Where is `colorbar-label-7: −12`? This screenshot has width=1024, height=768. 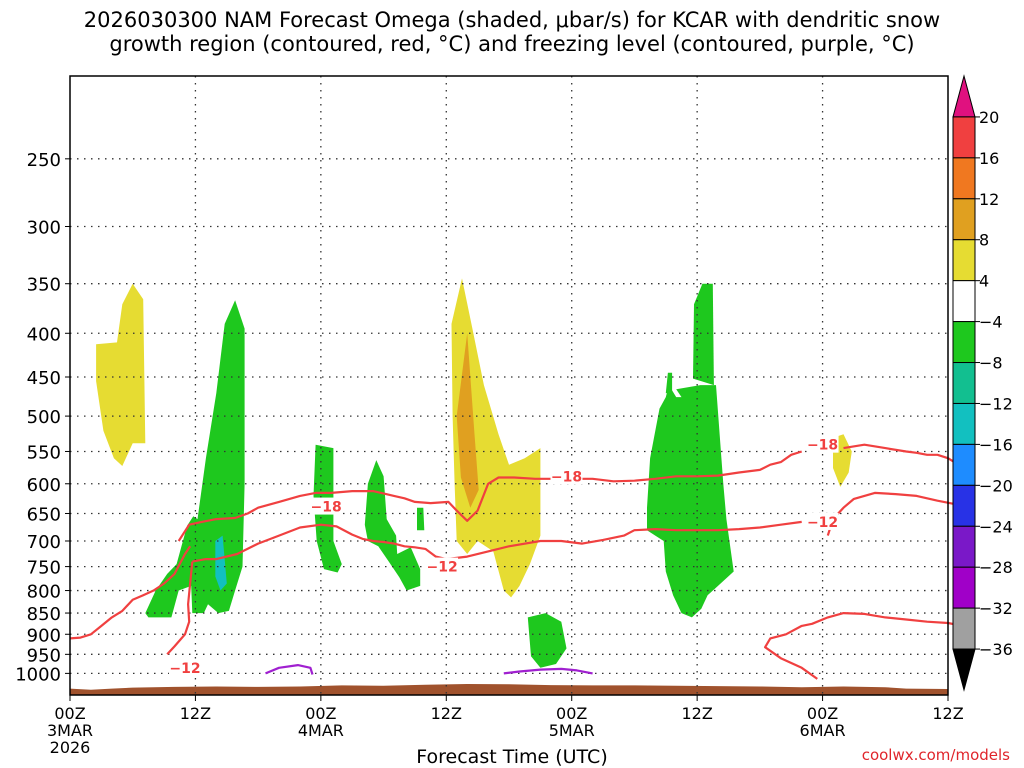
colorbar-label-7: −12 is located at coordinates (996, 403).